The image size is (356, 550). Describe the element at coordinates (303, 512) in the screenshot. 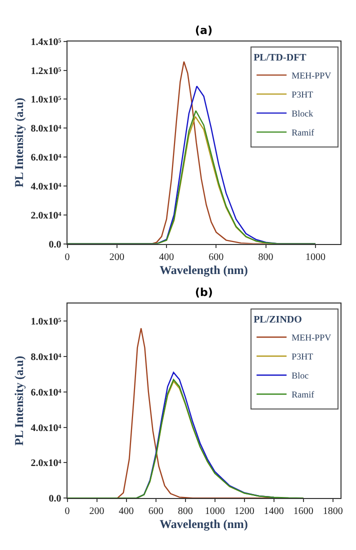

I see `x-tick-label: 1600` at that location.